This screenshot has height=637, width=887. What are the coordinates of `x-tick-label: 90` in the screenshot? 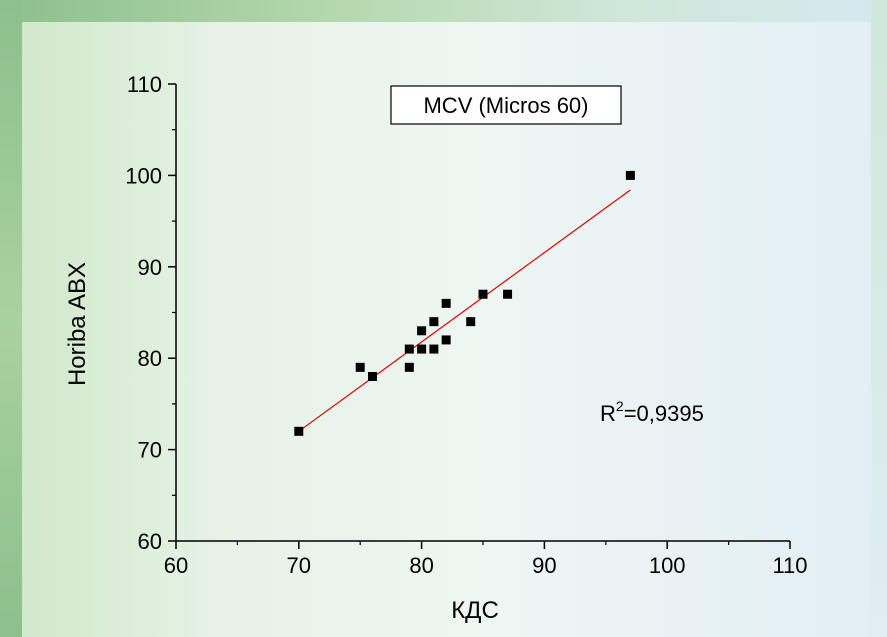 It's located at (544, 565).